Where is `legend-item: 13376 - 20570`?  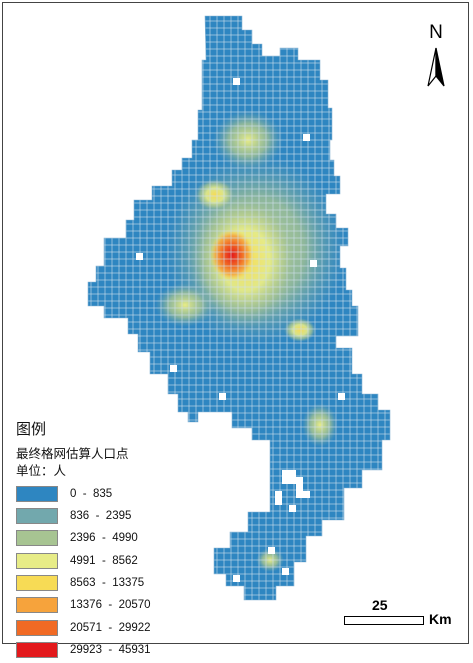 legend-item: 13376 - 20570 is located at coordinates (116, 605).